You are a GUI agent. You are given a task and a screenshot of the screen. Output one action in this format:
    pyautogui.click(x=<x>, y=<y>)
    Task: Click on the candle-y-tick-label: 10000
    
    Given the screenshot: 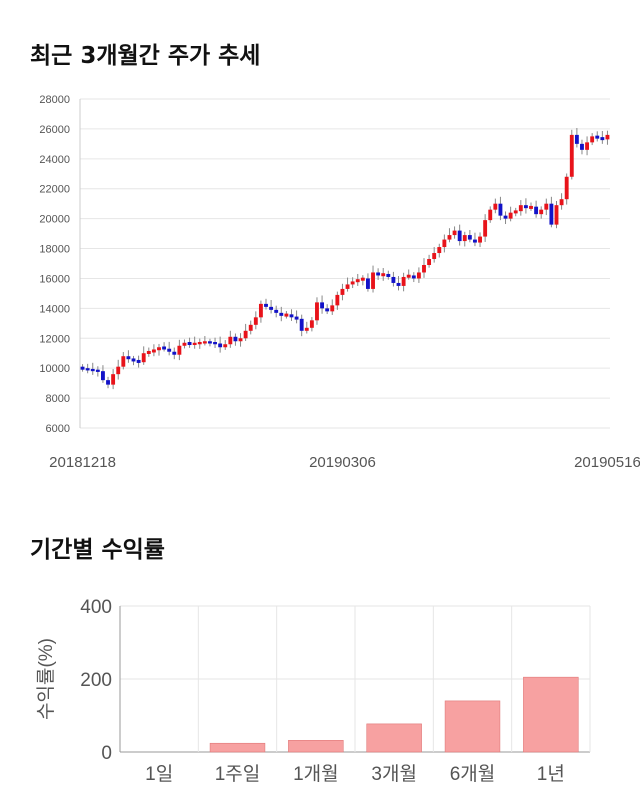 What is the action you would take?
    pyautogui.click(x=54, y=369)
    